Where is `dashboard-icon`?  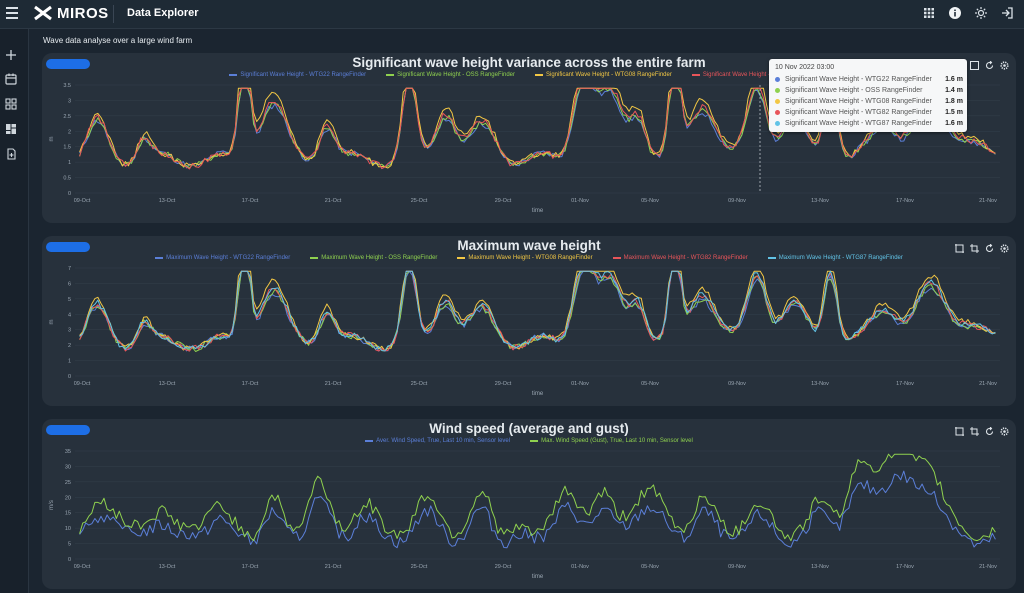 dashboard-icon is located at coordinates (11, 103).